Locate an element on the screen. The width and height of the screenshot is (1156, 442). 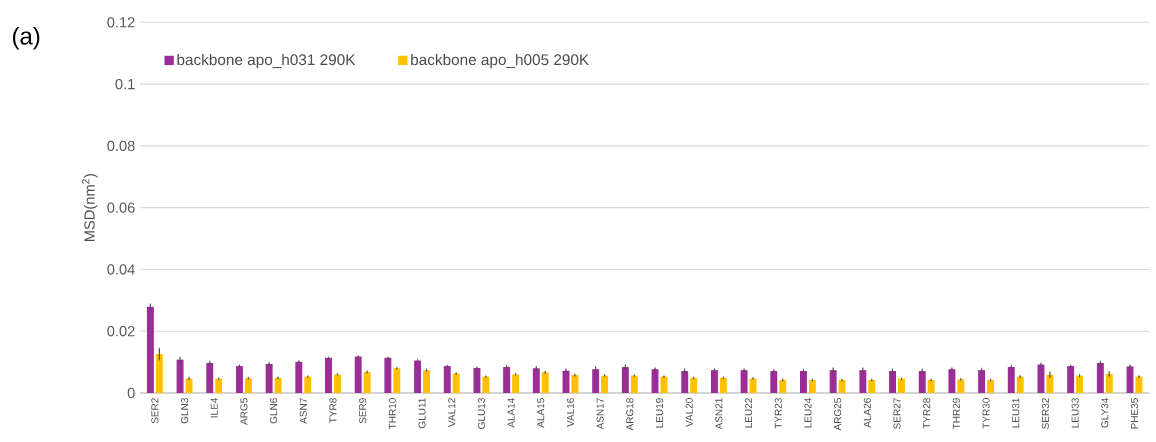
x-tick-label: LEU22 is located at coordinates (749, 413).